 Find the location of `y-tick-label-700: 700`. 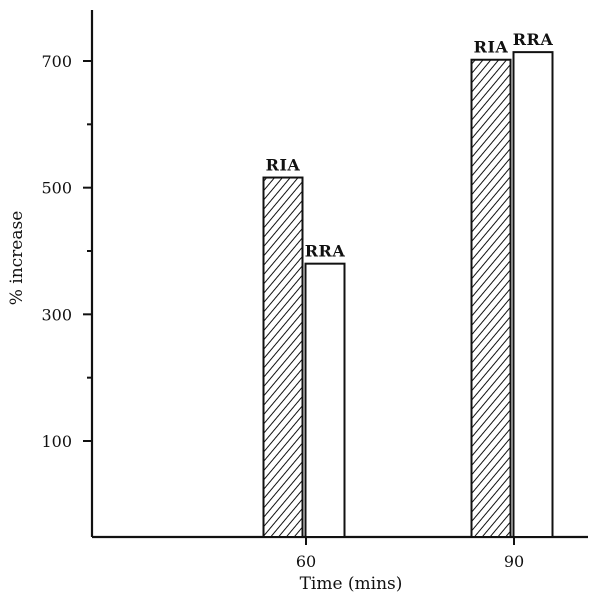

y-tick-label-700: 700 is located at coordinates (56, 61).